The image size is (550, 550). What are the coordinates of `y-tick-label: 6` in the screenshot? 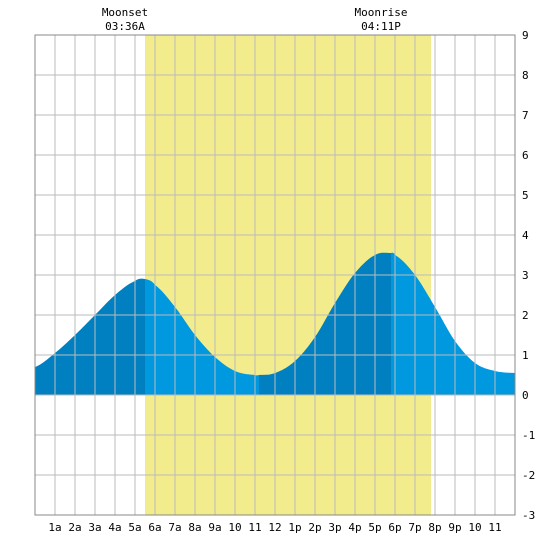 It's located at (525, 155).